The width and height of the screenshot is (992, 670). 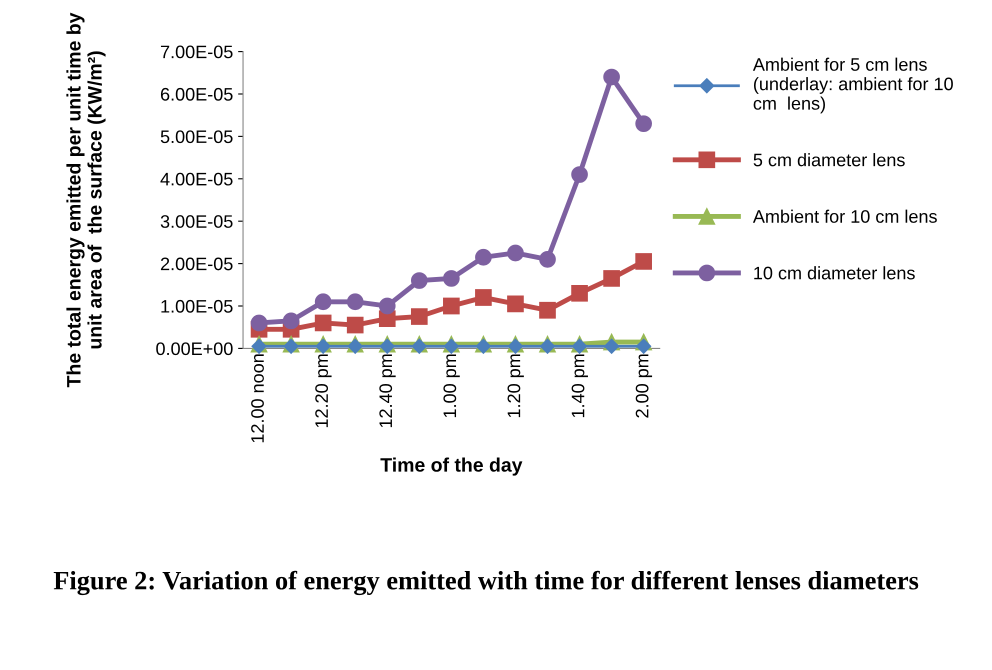 What do you see at coordinates (323, 391) in the screenshot?
I see `x-tick-label: 12.20 pm` at bounding box center [323, 391].